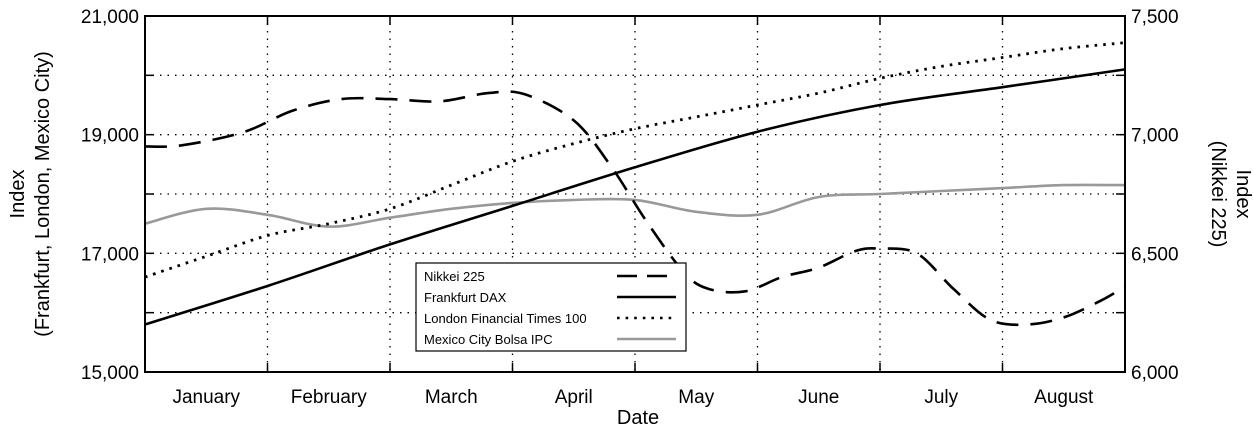 The image size is (1254, 430). Describe the element at coordinates (1155, 17) in the screenshot. I see `right-tick-label: 7,500` at that location.